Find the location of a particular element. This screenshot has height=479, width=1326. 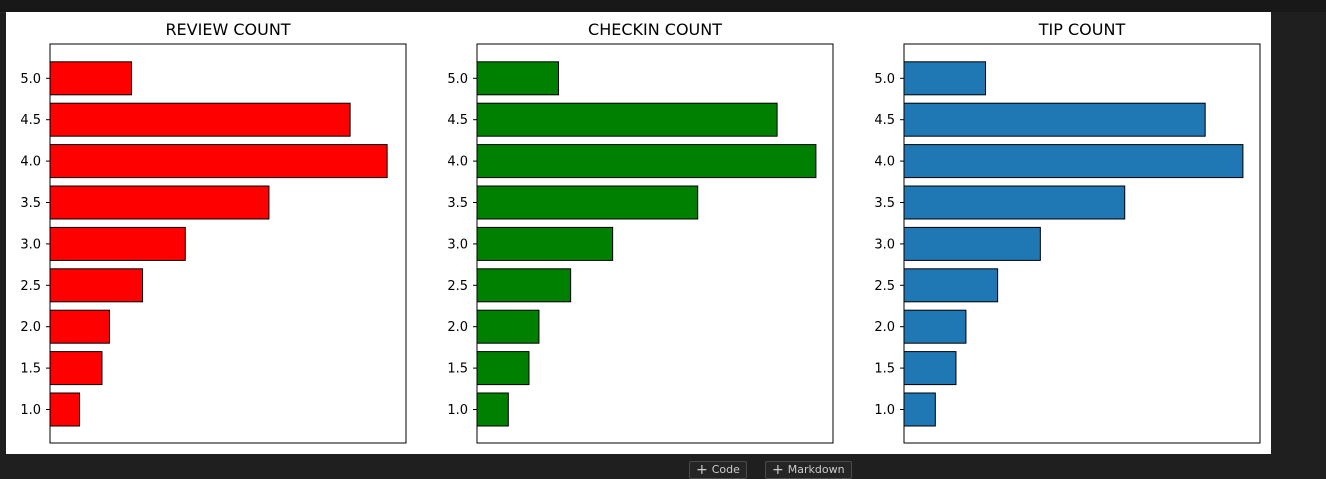

add-code-cell-button: + Code is located at coordinates (718, 470).